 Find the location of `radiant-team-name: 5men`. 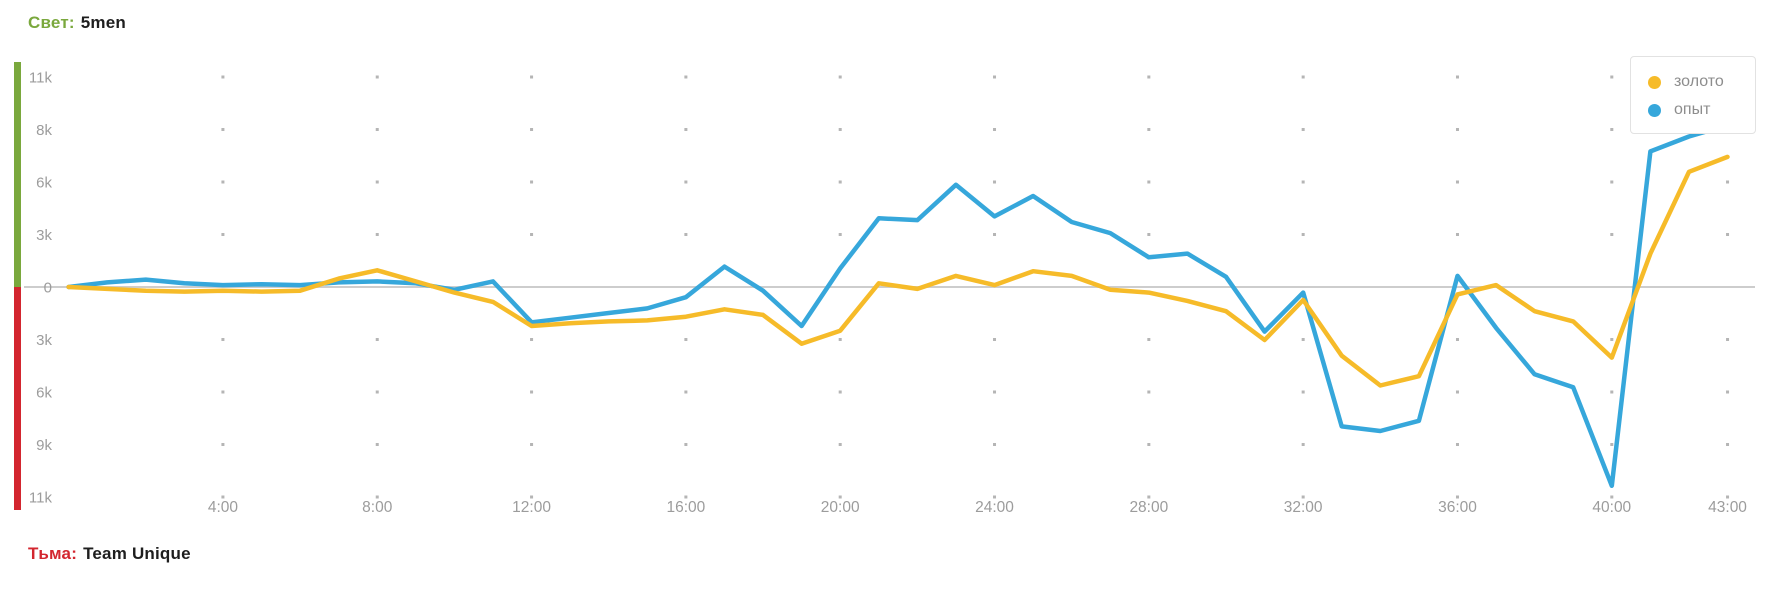

radiant-team-name: 5men is located at coordinates (103, 22).